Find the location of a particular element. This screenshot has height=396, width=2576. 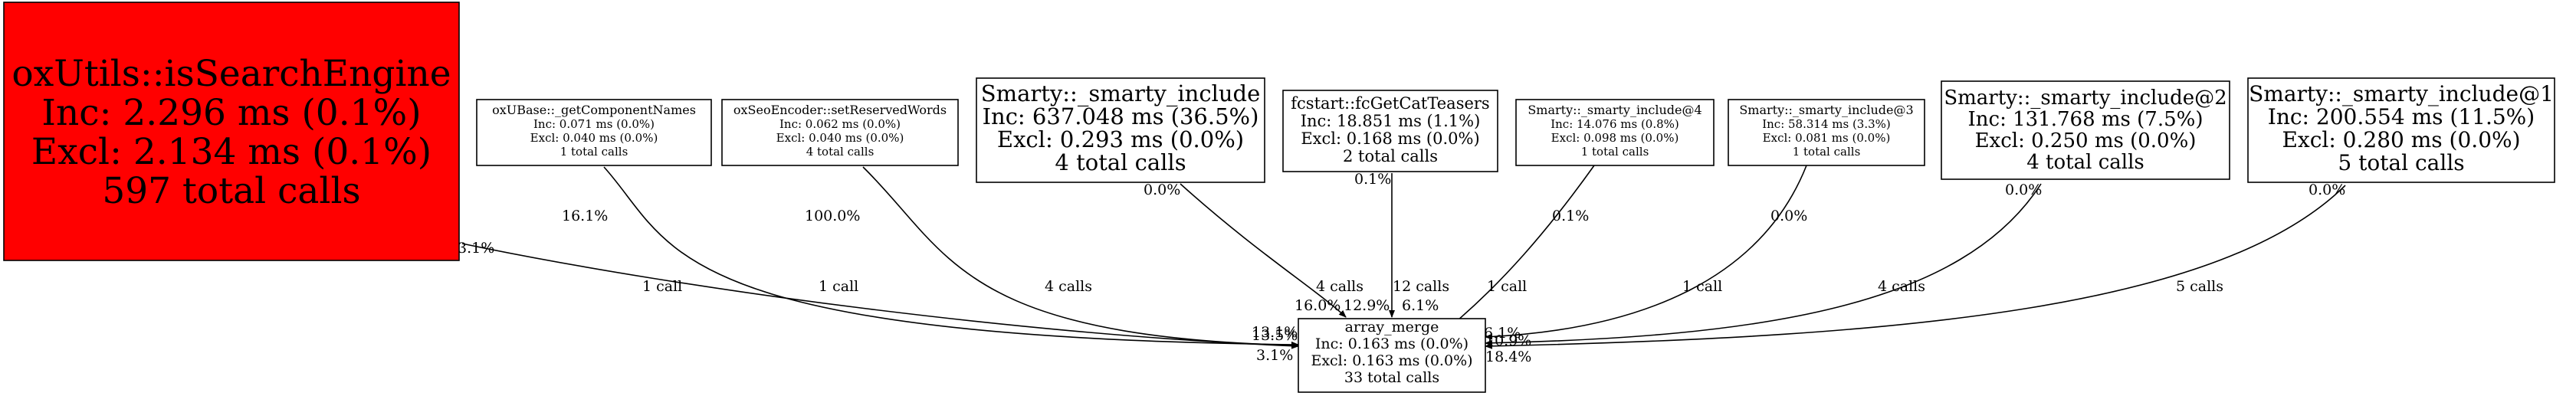

edge-smartyInclude2-to-array-merge is located at coordinates (1763, 264).